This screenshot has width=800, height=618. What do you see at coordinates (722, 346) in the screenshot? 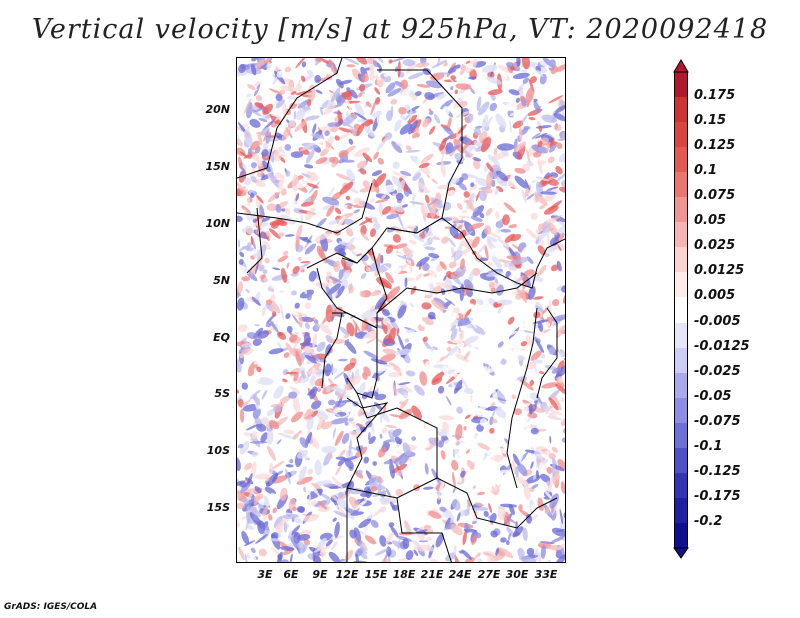
I see `colorbar-label: -0.0125` at bounding box center [722, 346].